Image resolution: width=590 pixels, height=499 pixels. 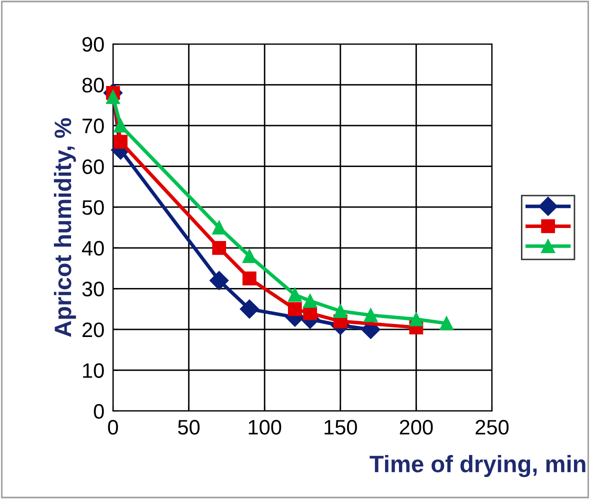 I want to click on x-tick-label: 50, so click(x=189, y=427).